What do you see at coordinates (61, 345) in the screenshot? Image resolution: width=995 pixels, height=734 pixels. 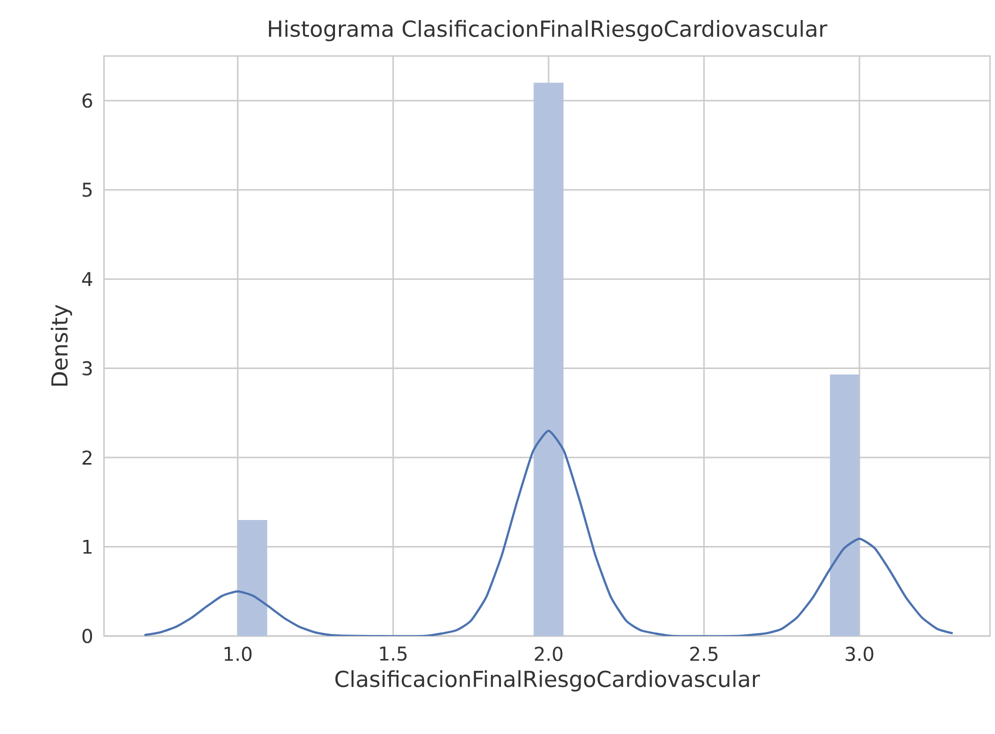 I see `y-axis-title: Density` at bounding box center [61, 345].